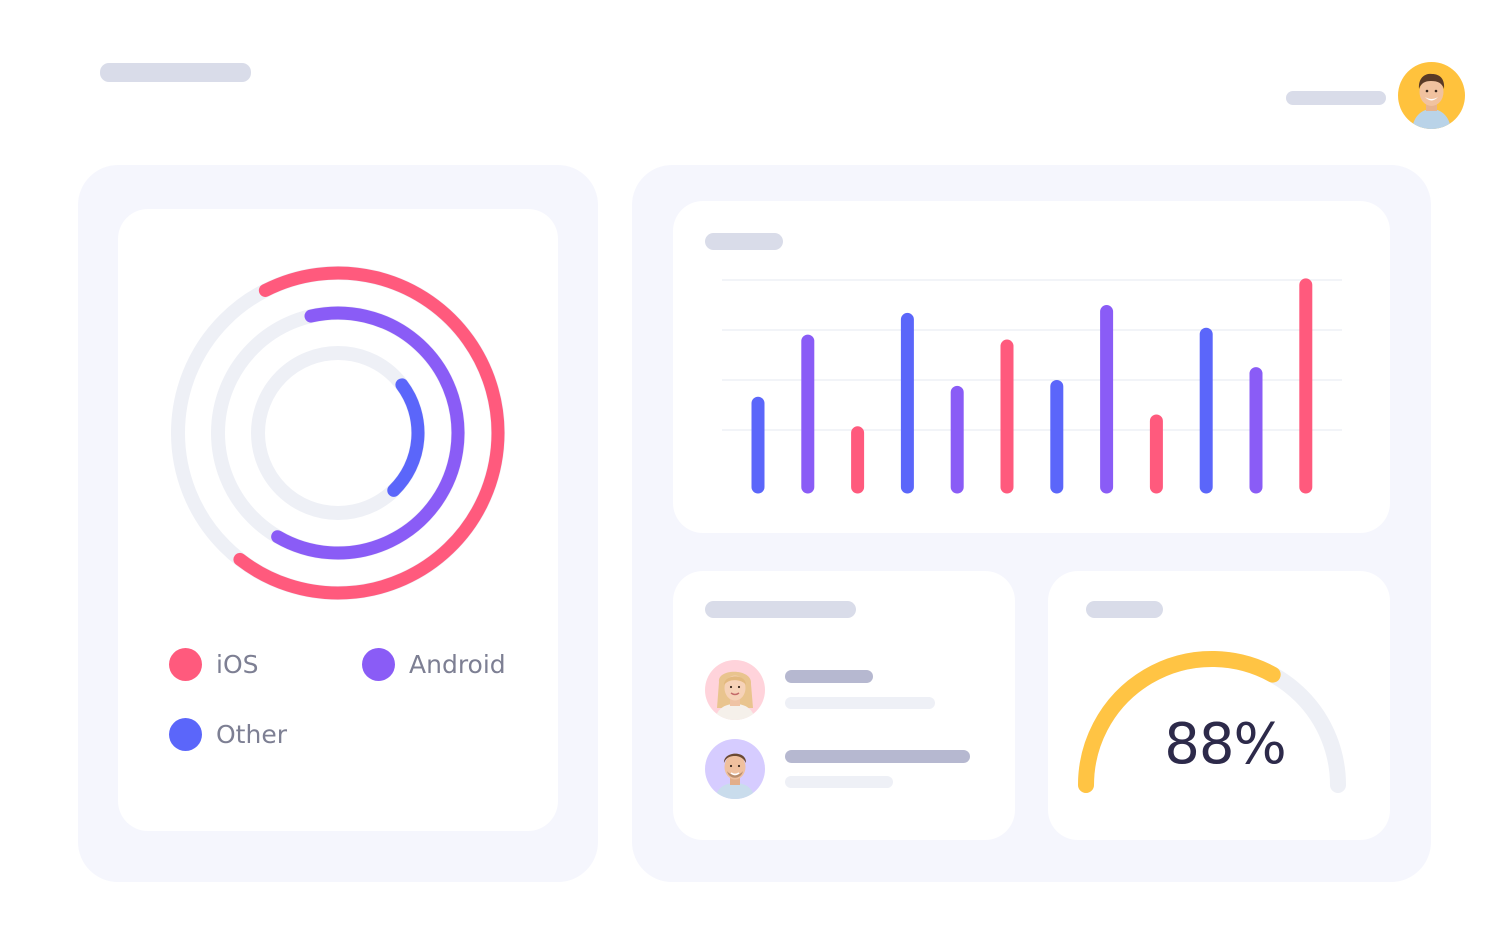  I want to click on ring-arc-ios, so click(369, 433).